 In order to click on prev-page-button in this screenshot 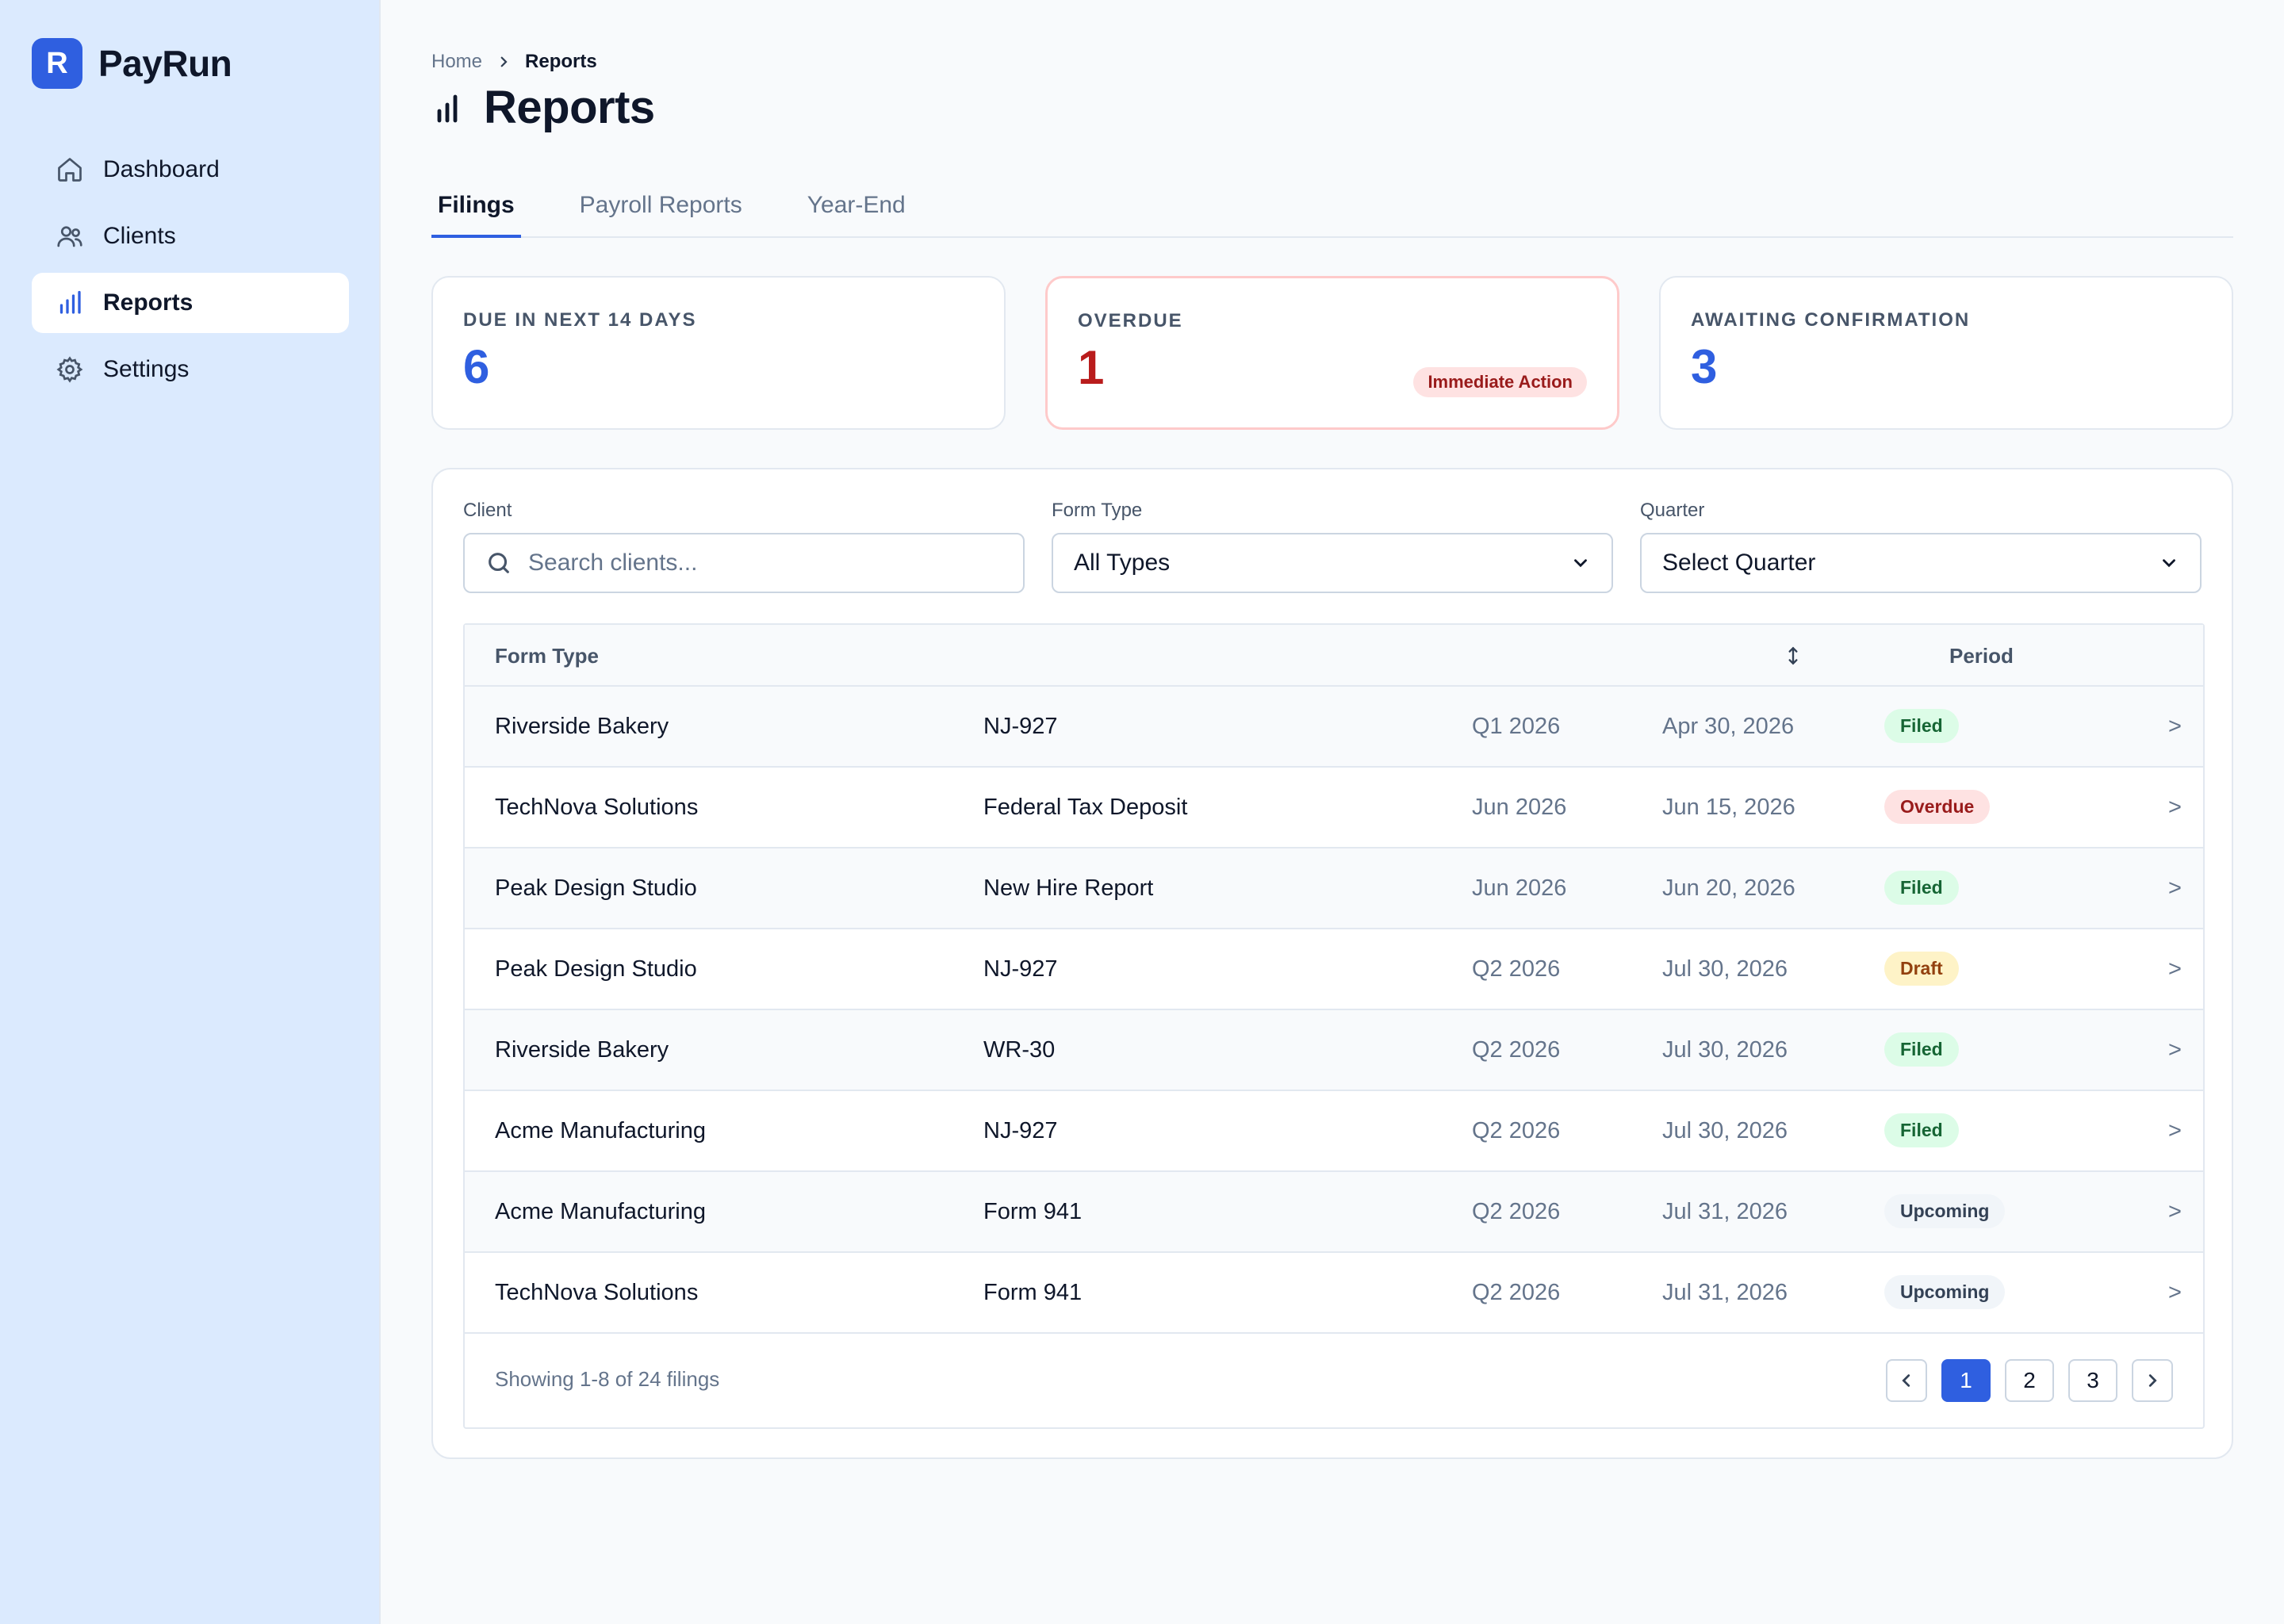, I will do `click(1906, 1380)`.